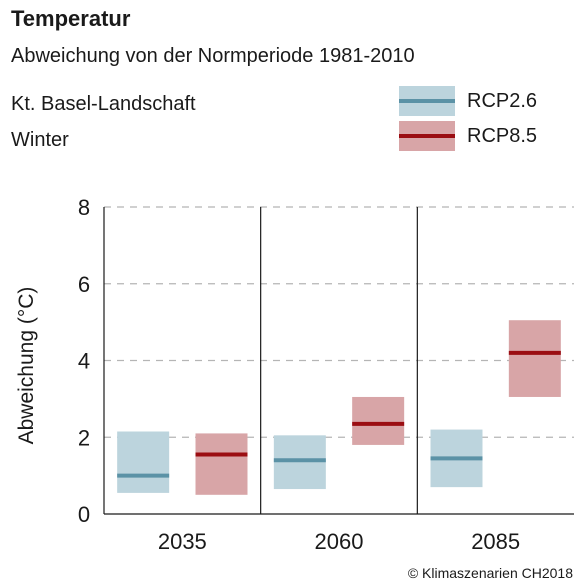 The image size is (584, 584). Describe the element at coordinates (495, 541) in the screenshot. I see `x-tick-label-2085: 2085` at that location.